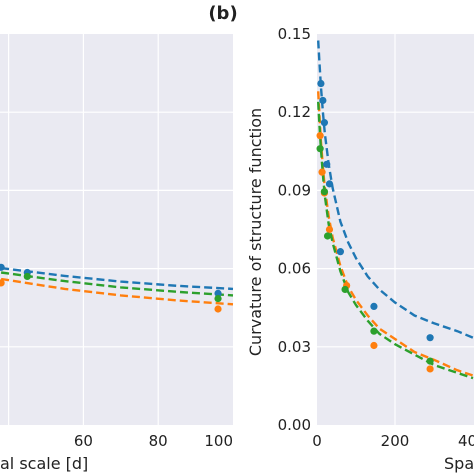 The image size is (474, 474). I want to click on left-fit-line-blue, so click(117, 278).